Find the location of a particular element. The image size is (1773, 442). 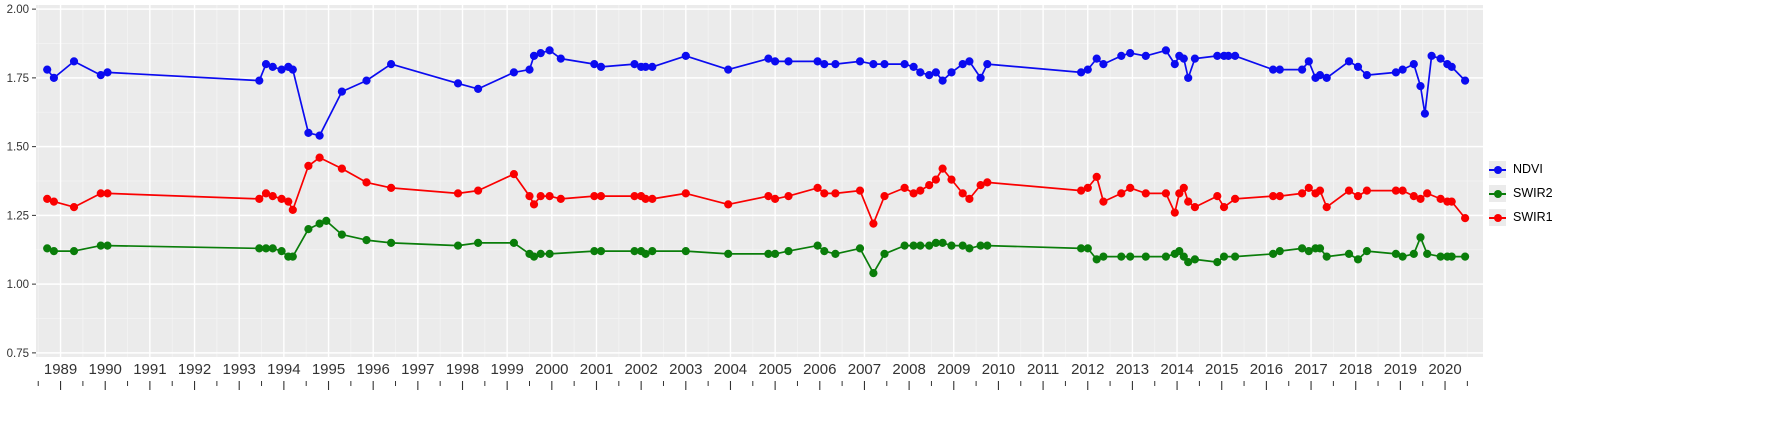

legend-label-ndvi: NDVI is located at coordinates (1528, 169).